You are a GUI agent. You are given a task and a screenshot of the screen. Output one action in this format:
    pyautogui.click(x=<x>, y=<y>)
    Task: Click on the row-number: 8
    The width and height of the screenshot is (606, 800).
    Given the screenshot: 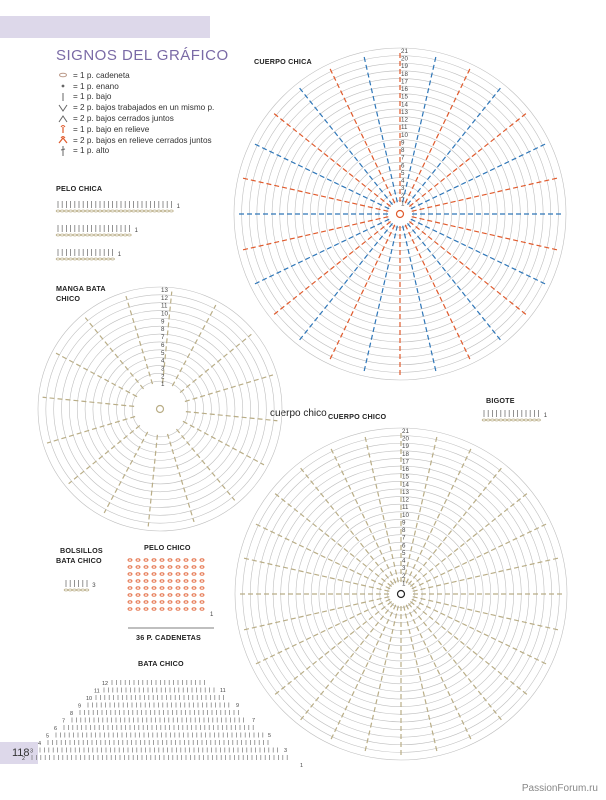 What is the action you would take?
    pyautogui.click(x=163, y=329)
    